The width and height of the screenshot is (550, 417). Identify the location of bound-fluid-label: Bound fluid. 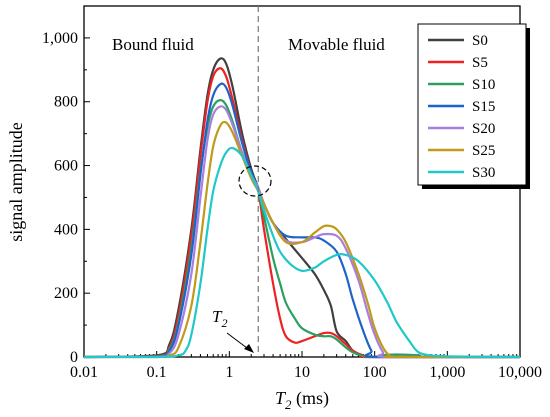
(153, 44).